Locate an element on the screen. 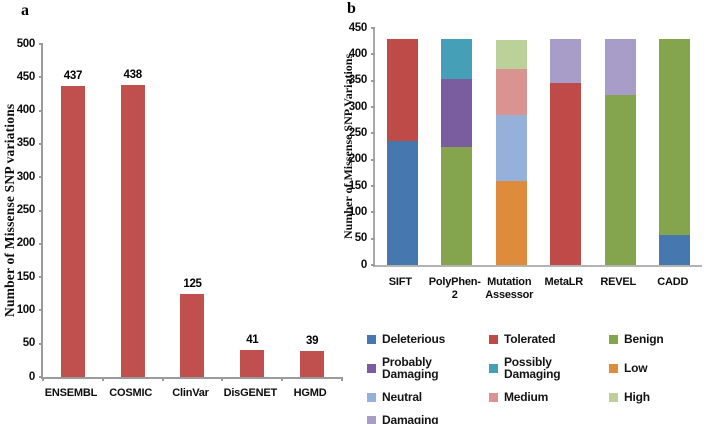 This screenshot has width=708, height=424. panel-a-tick-300: 300 is located at coordinates (26, 176).